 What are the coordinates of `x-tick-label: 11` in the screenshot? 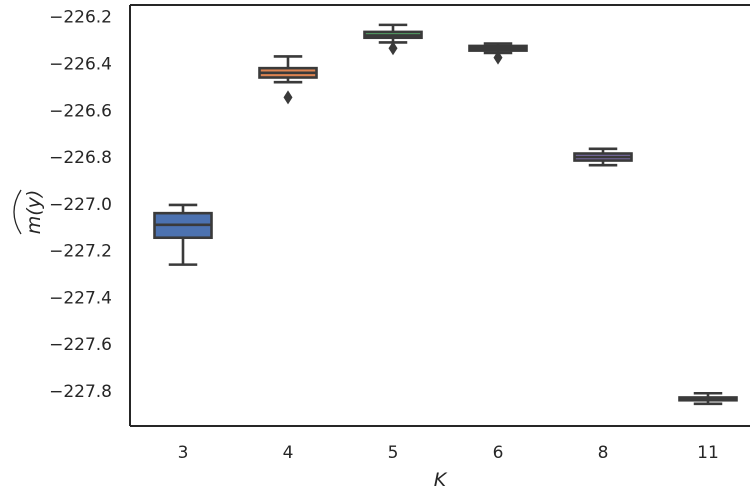 It's located at (708, 453).